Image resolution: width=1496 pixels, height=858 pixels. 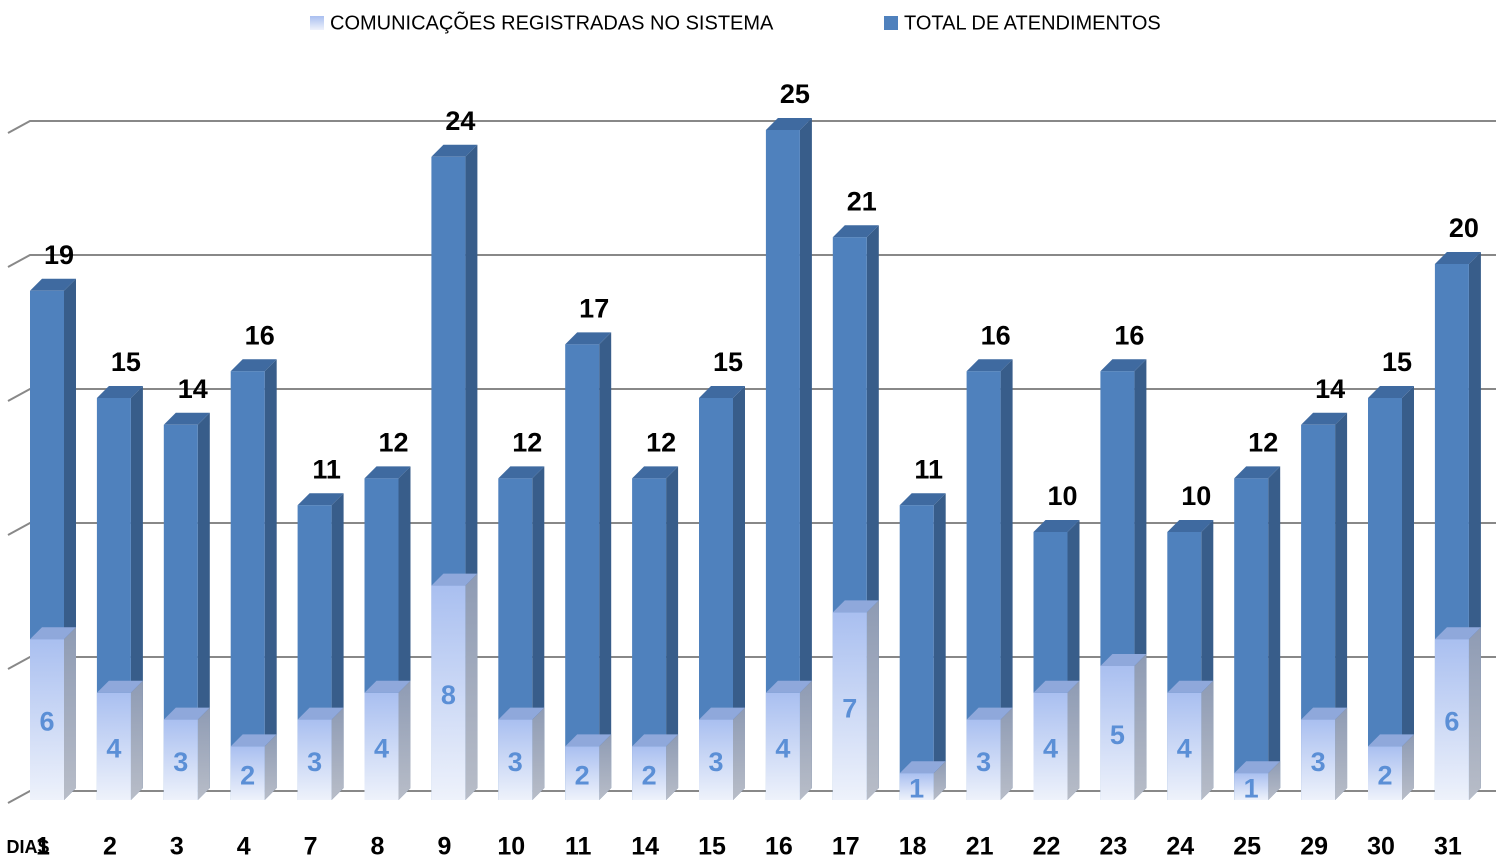 What do you see at coordinates (1247, 845) in the screenshot?
I see `x-tick-label: 25` at bounding box center [1247, 845].